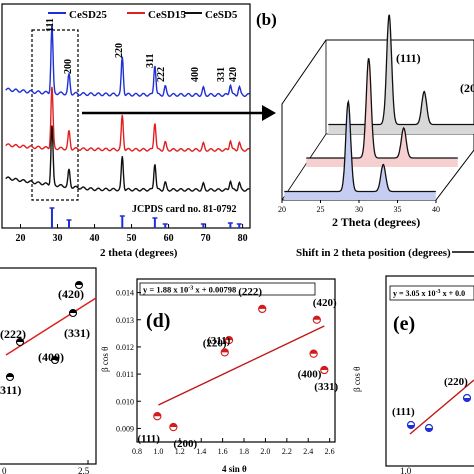 This screenshot has height=474, width=474. Describe the element at coordinates (223, 451) in the screenshot. I see `panel-d-x-tick-label: 1.6` at that location.